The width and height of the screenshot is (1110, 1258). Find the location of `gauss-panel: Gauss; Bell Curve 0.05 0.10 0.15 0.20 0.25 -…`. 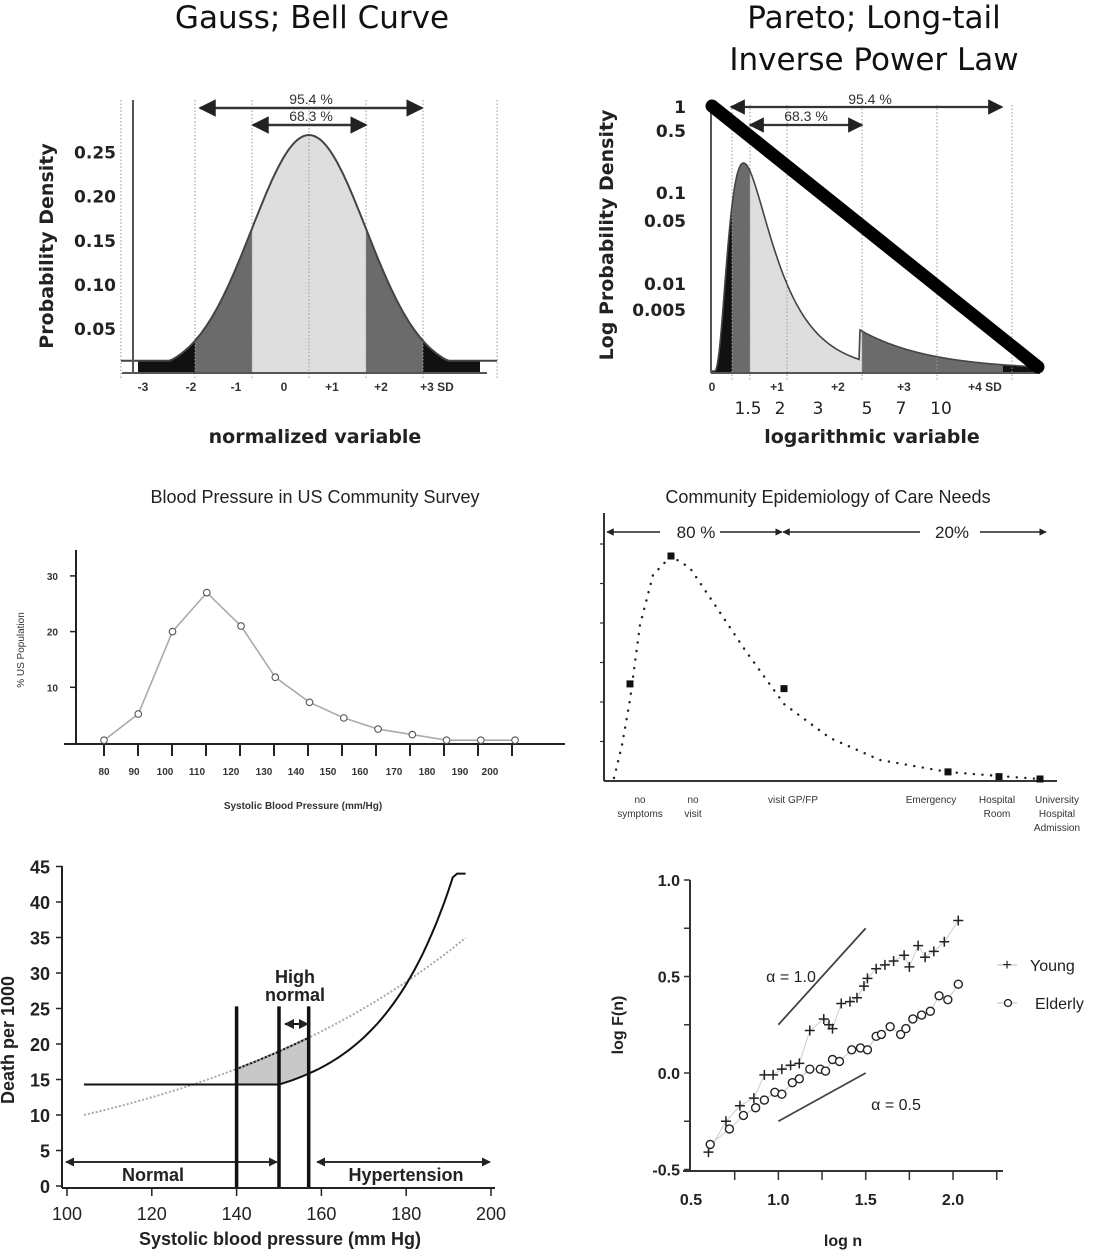

gauss-panel: Gauss; Bell Curve 0.05 0.10 0.15 0.20 0.25 -… is located at coordinates (267, 224).